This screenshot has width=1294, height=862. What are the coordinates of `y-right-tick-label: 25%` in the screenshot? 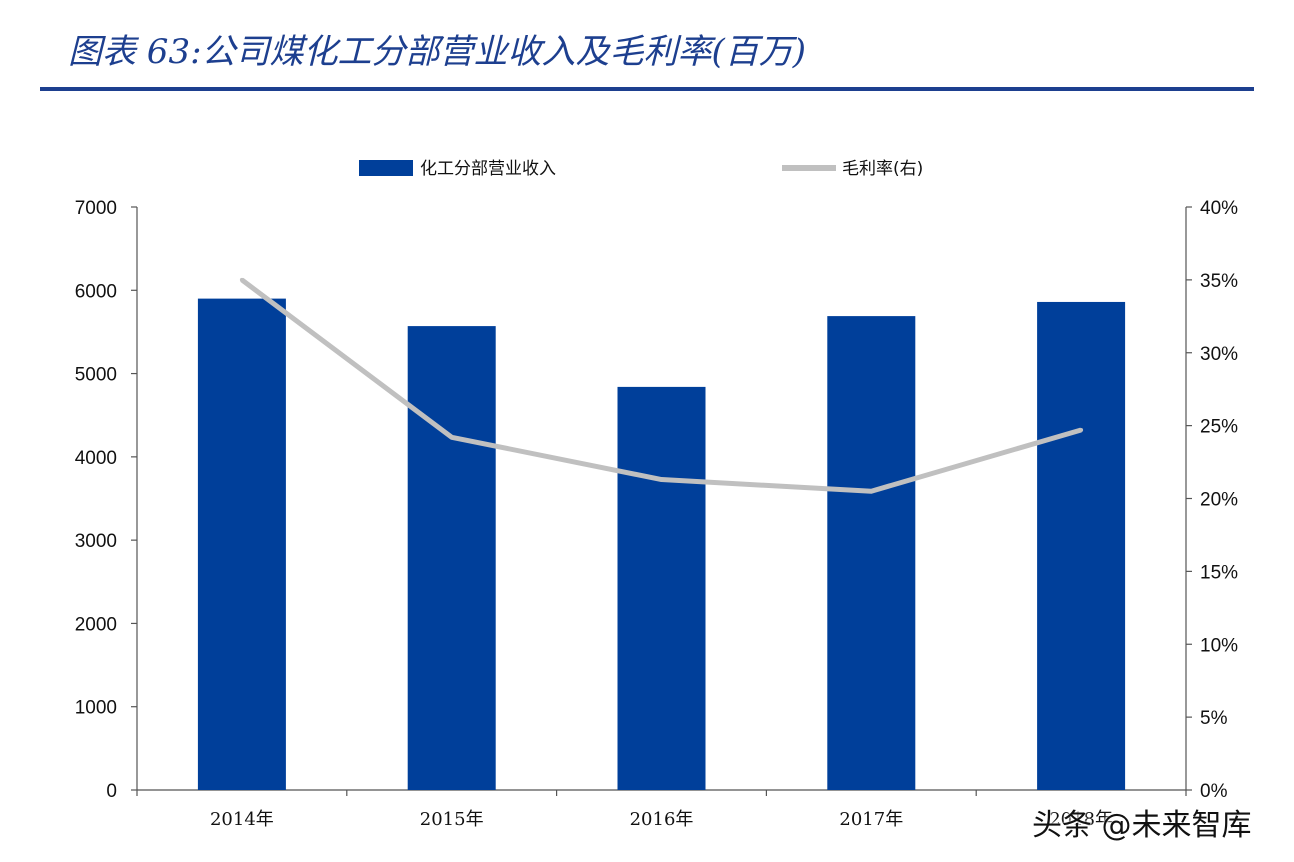 It's located at (1219, 427).